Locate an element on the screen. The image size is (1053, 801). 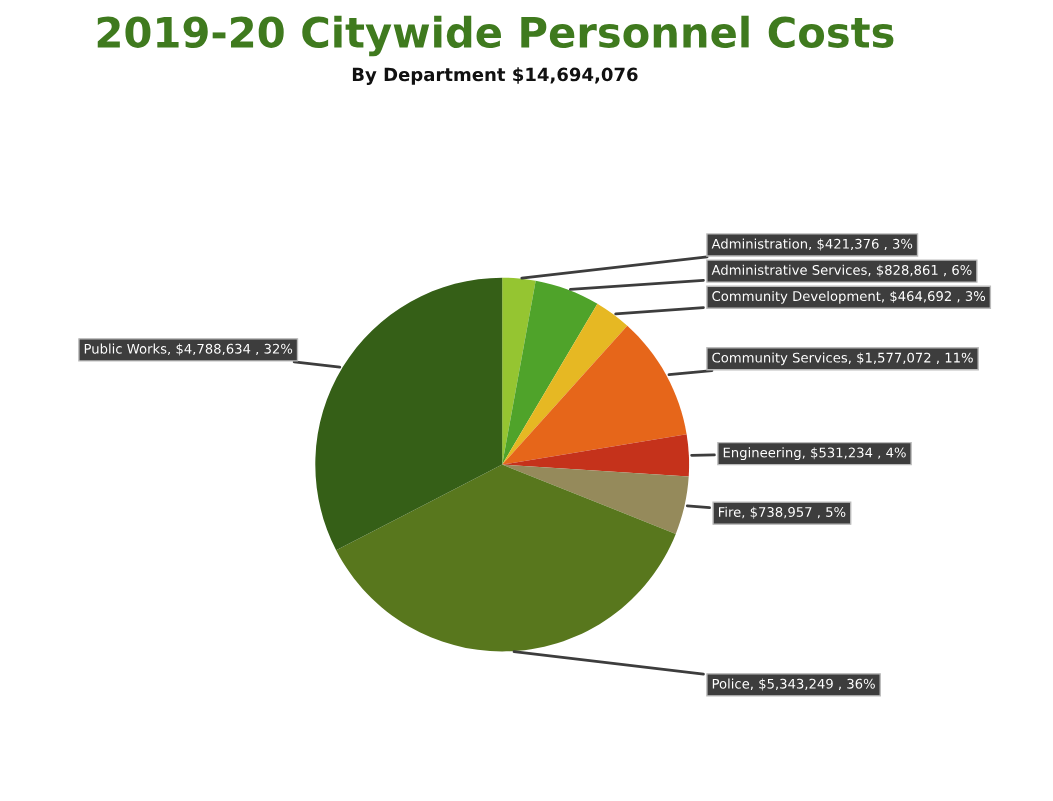
slice-label: Fire, $738,957 , 5% is located at coordinates (782, 512).